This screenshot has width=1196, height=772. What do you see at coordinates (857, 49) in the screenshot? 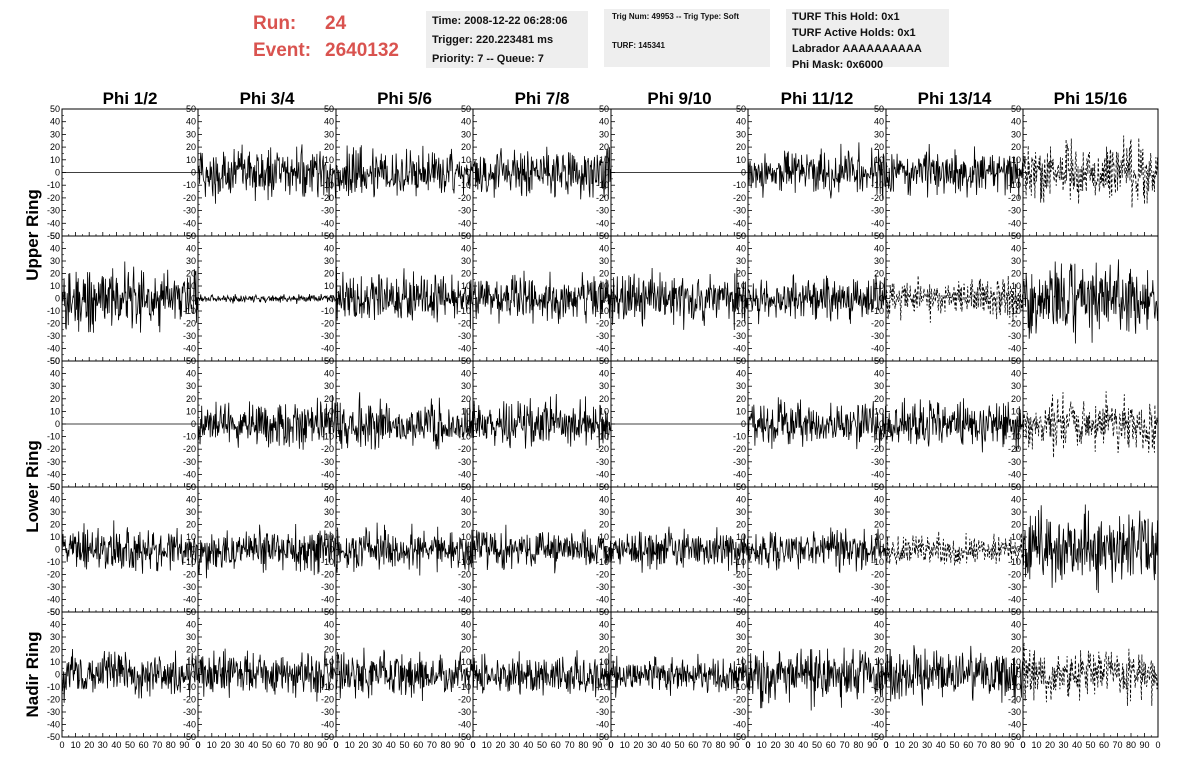
I see `labrador-line: Labrador AAAAAAAAAA` at bounding box center [857, 49].